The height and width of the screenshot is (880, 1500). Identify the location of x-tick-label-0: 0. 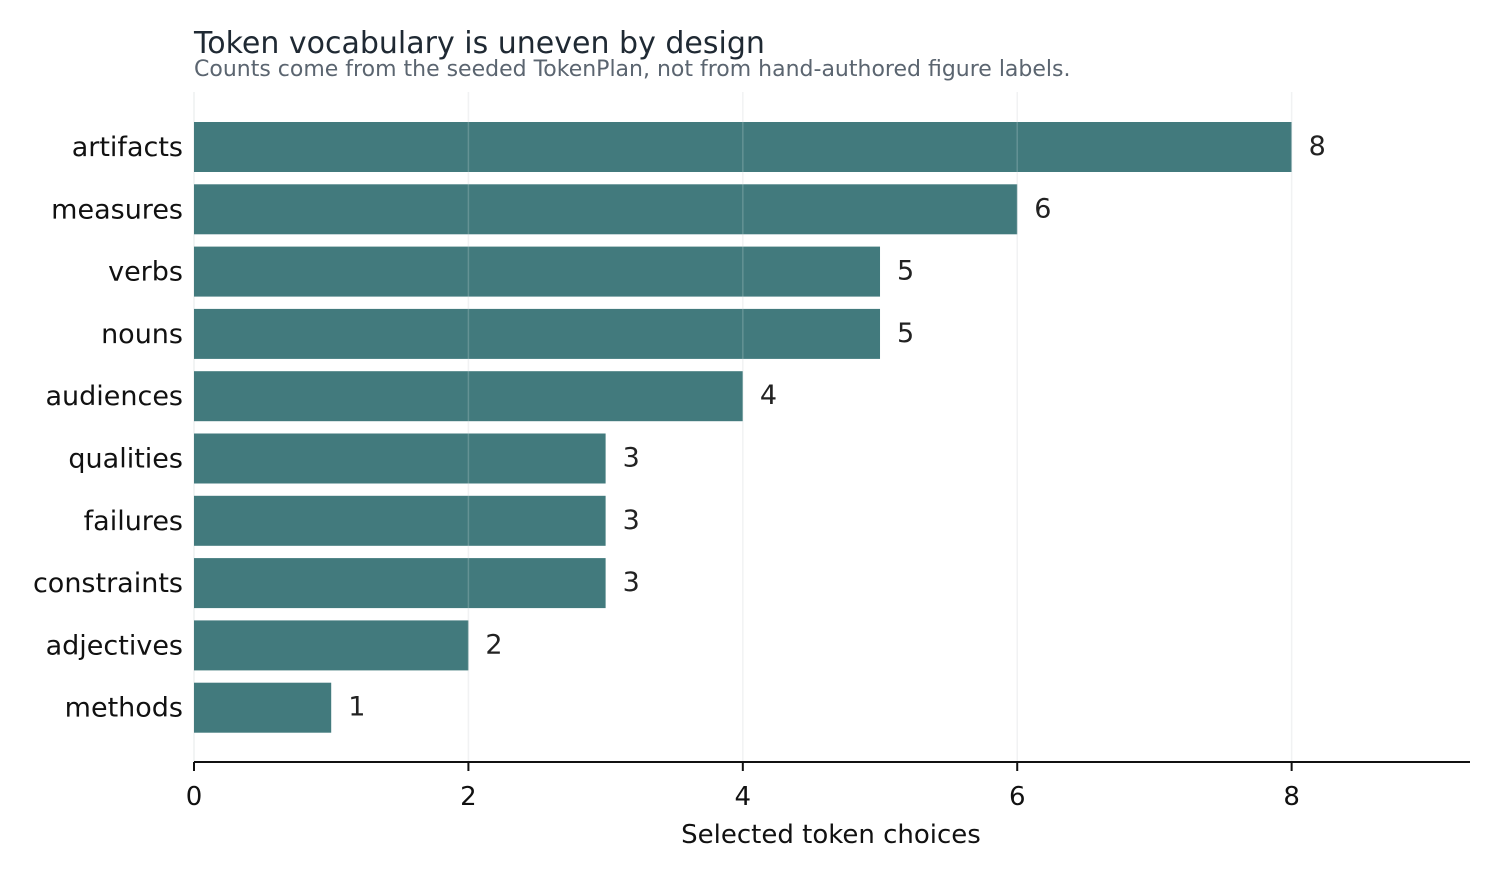
(194, 797).